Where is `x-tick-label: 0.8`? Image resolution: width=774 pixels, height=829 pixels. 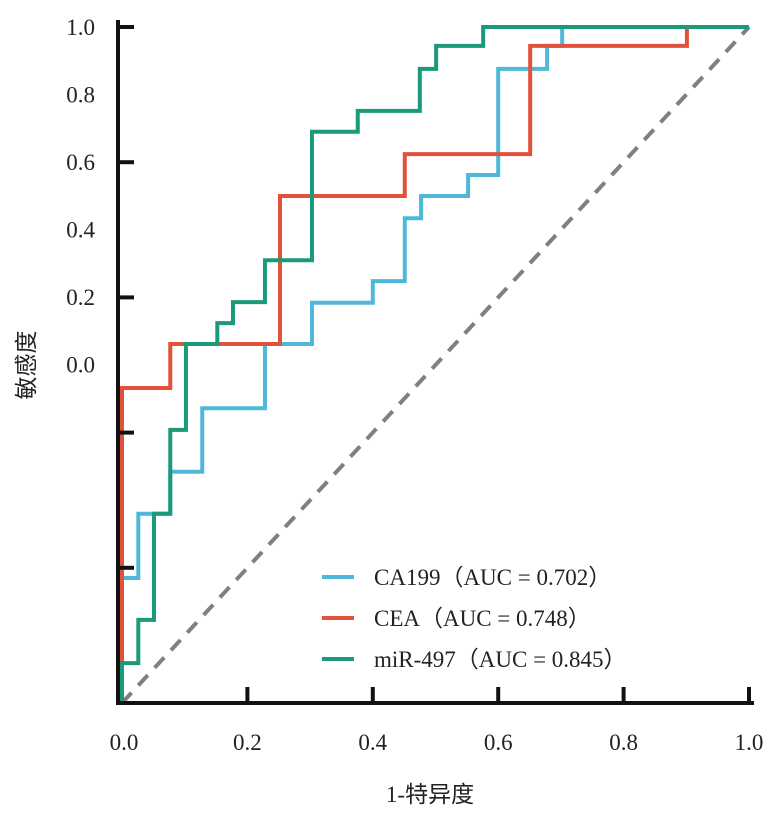
x-tick-label: 0.8 is located at coordinates (623, 742).